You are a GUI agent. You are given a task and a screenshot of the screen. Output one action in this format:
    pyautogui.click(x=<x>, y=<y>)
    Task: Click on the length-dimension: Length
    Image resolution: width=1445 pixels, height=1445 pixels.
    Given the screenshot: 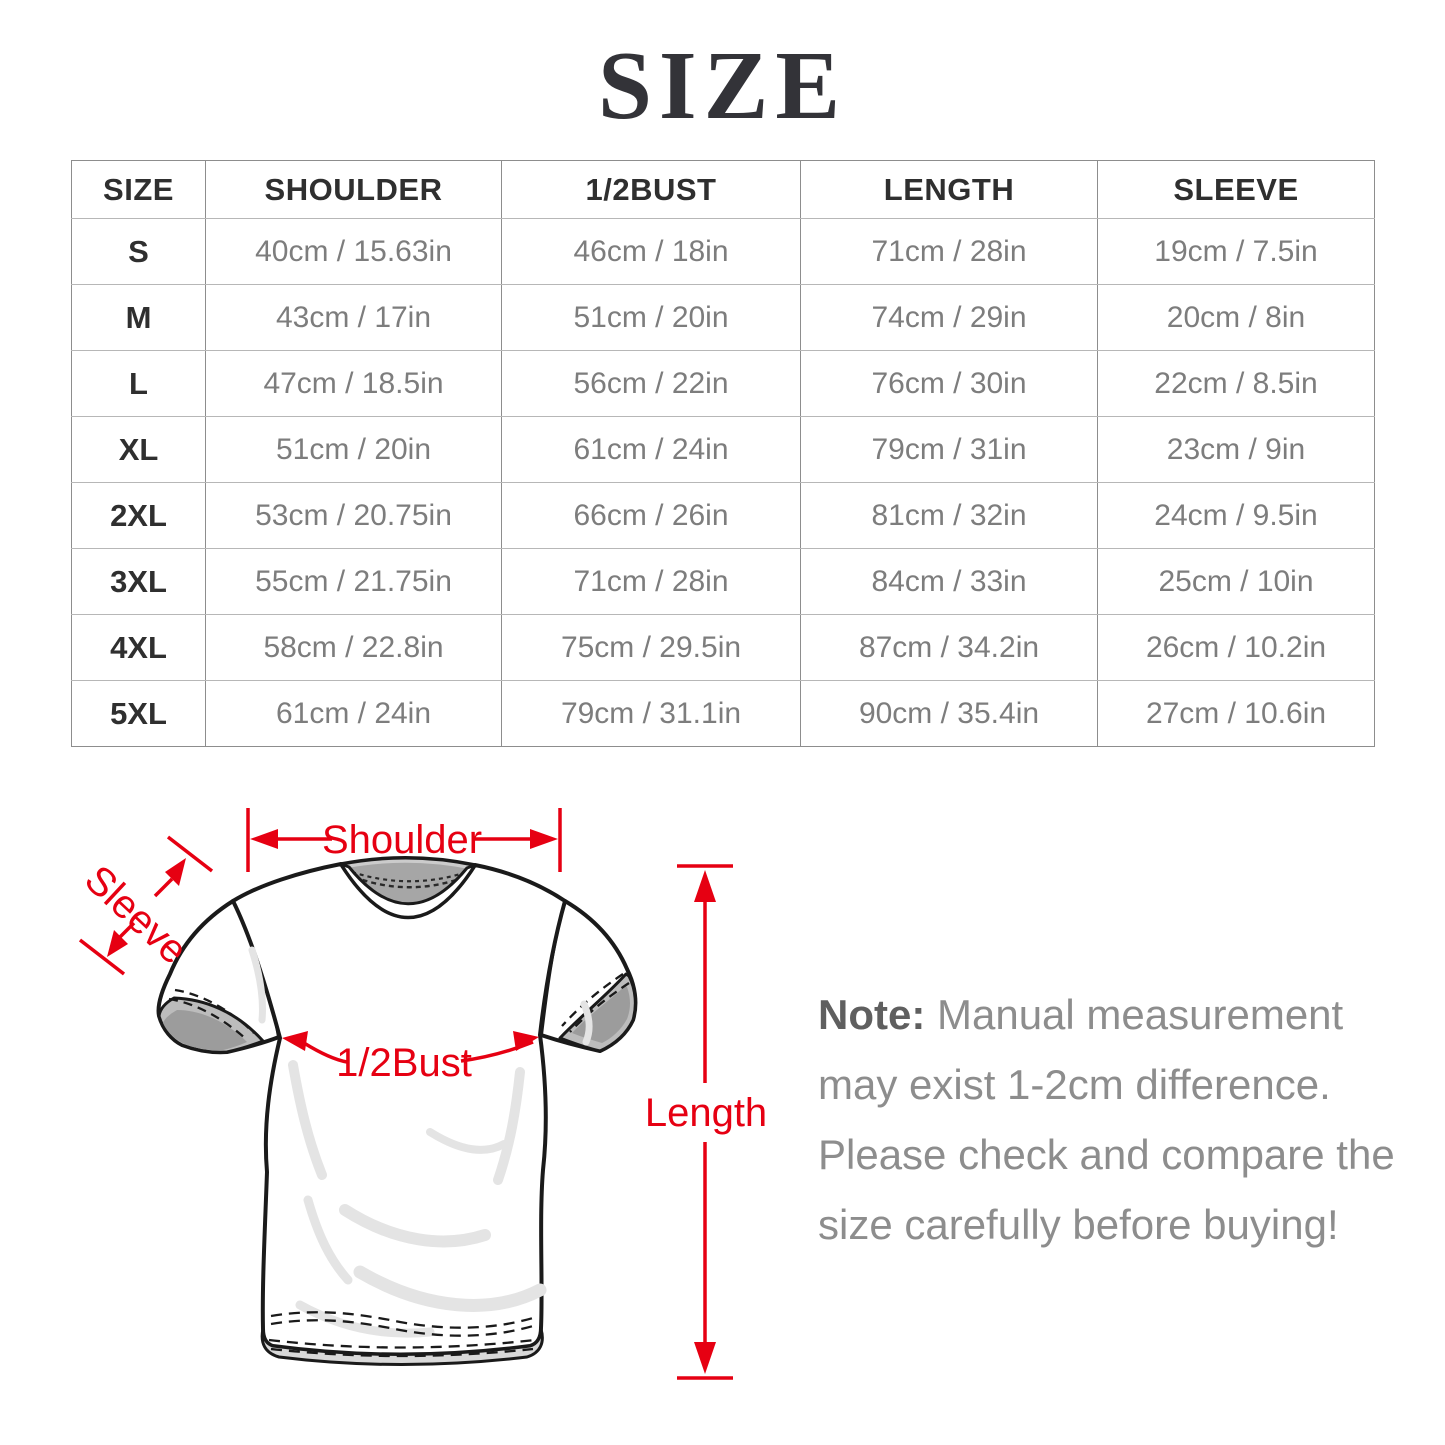 What is the action you would take?
    pyautogui.click(x=706, y=1122)
    